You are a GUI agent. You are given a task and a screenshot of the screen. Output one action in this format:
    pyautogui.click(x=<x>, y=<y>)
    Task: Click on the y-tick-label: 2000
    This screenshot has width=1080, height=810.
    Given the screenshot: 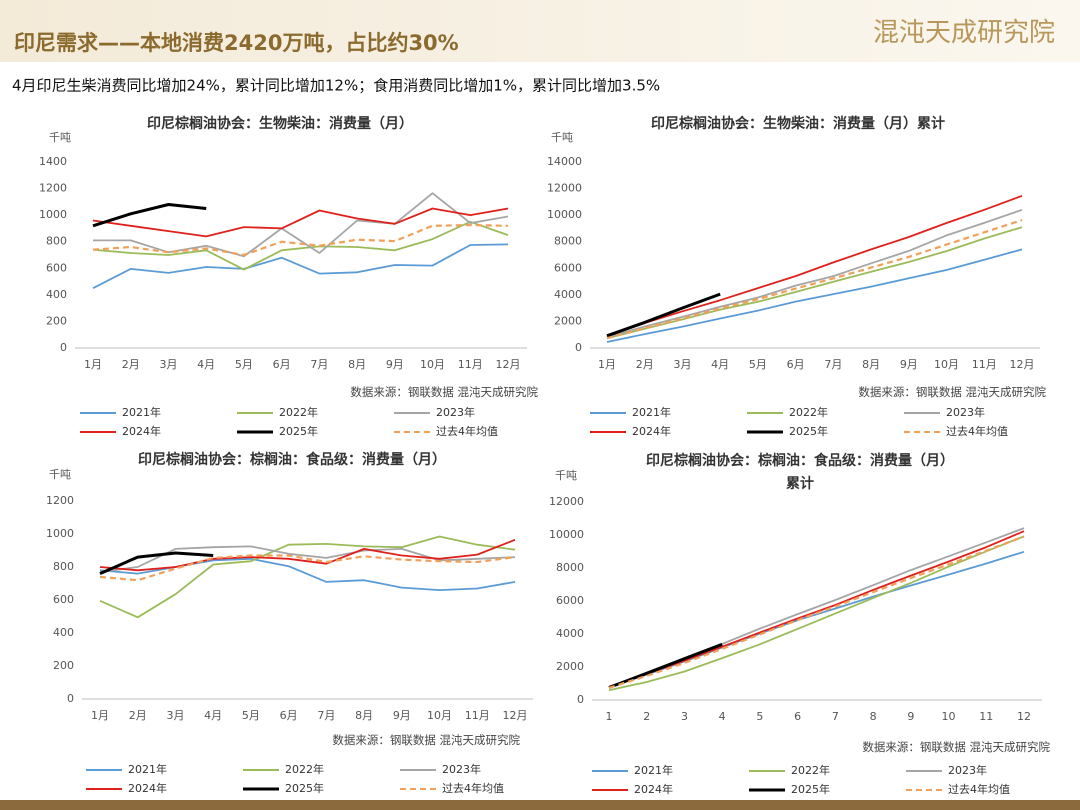 What is the action you would take?
    pyautogui.click(x=570, y=666)
    